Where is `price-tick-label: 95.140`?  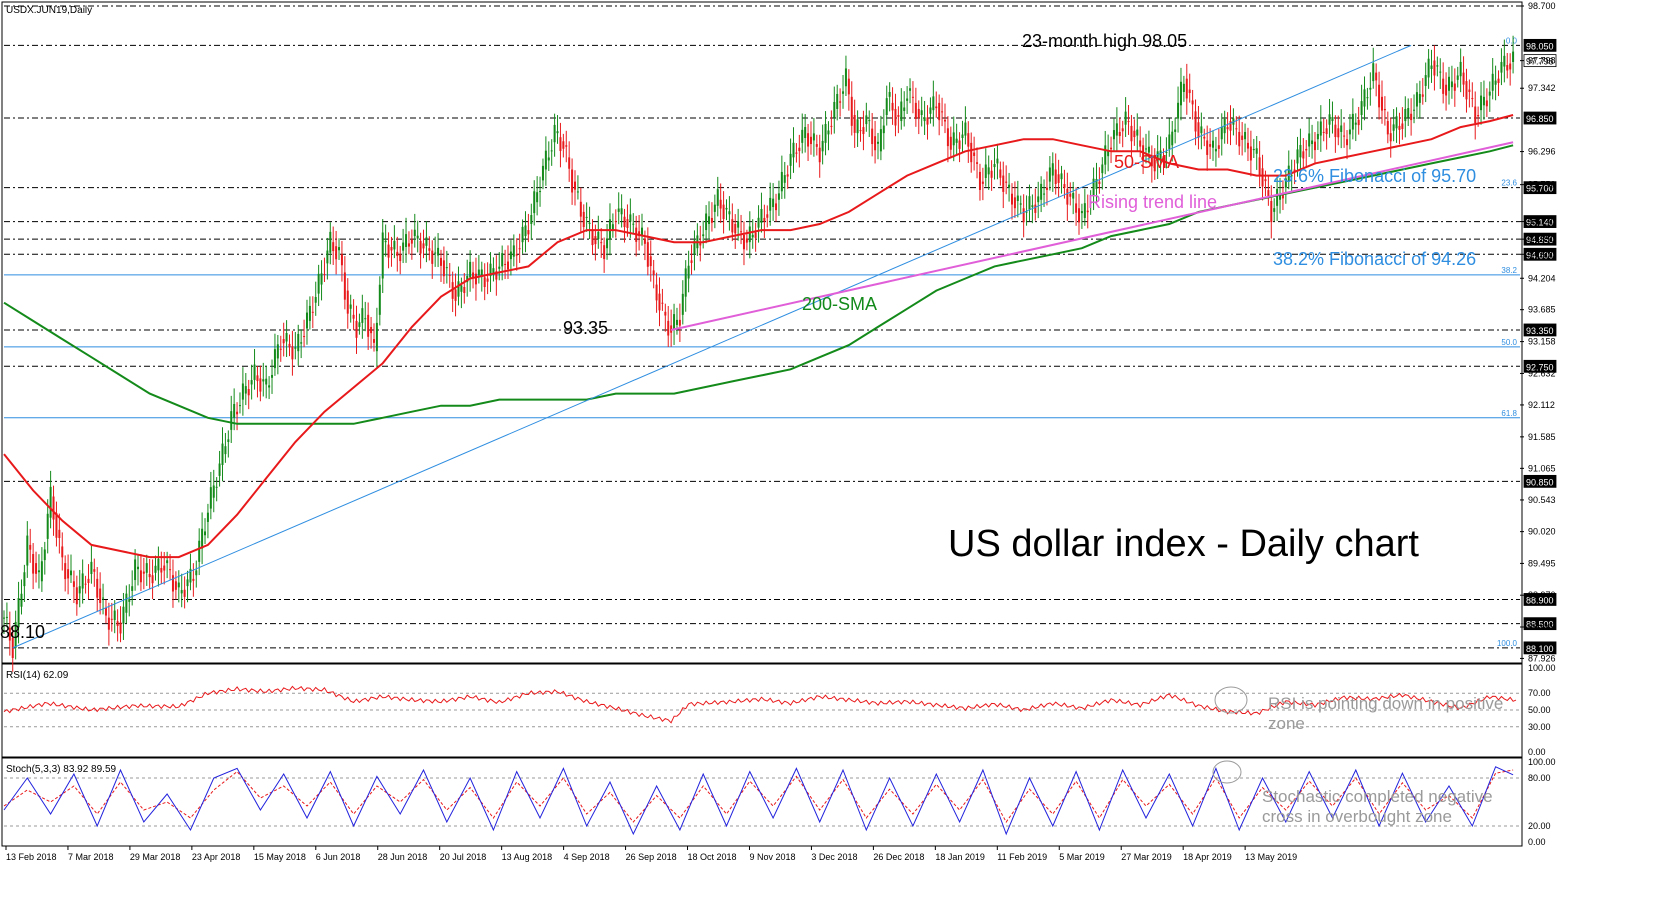 price-tick-label: 95.140 is located at coordinates (1542, 222).